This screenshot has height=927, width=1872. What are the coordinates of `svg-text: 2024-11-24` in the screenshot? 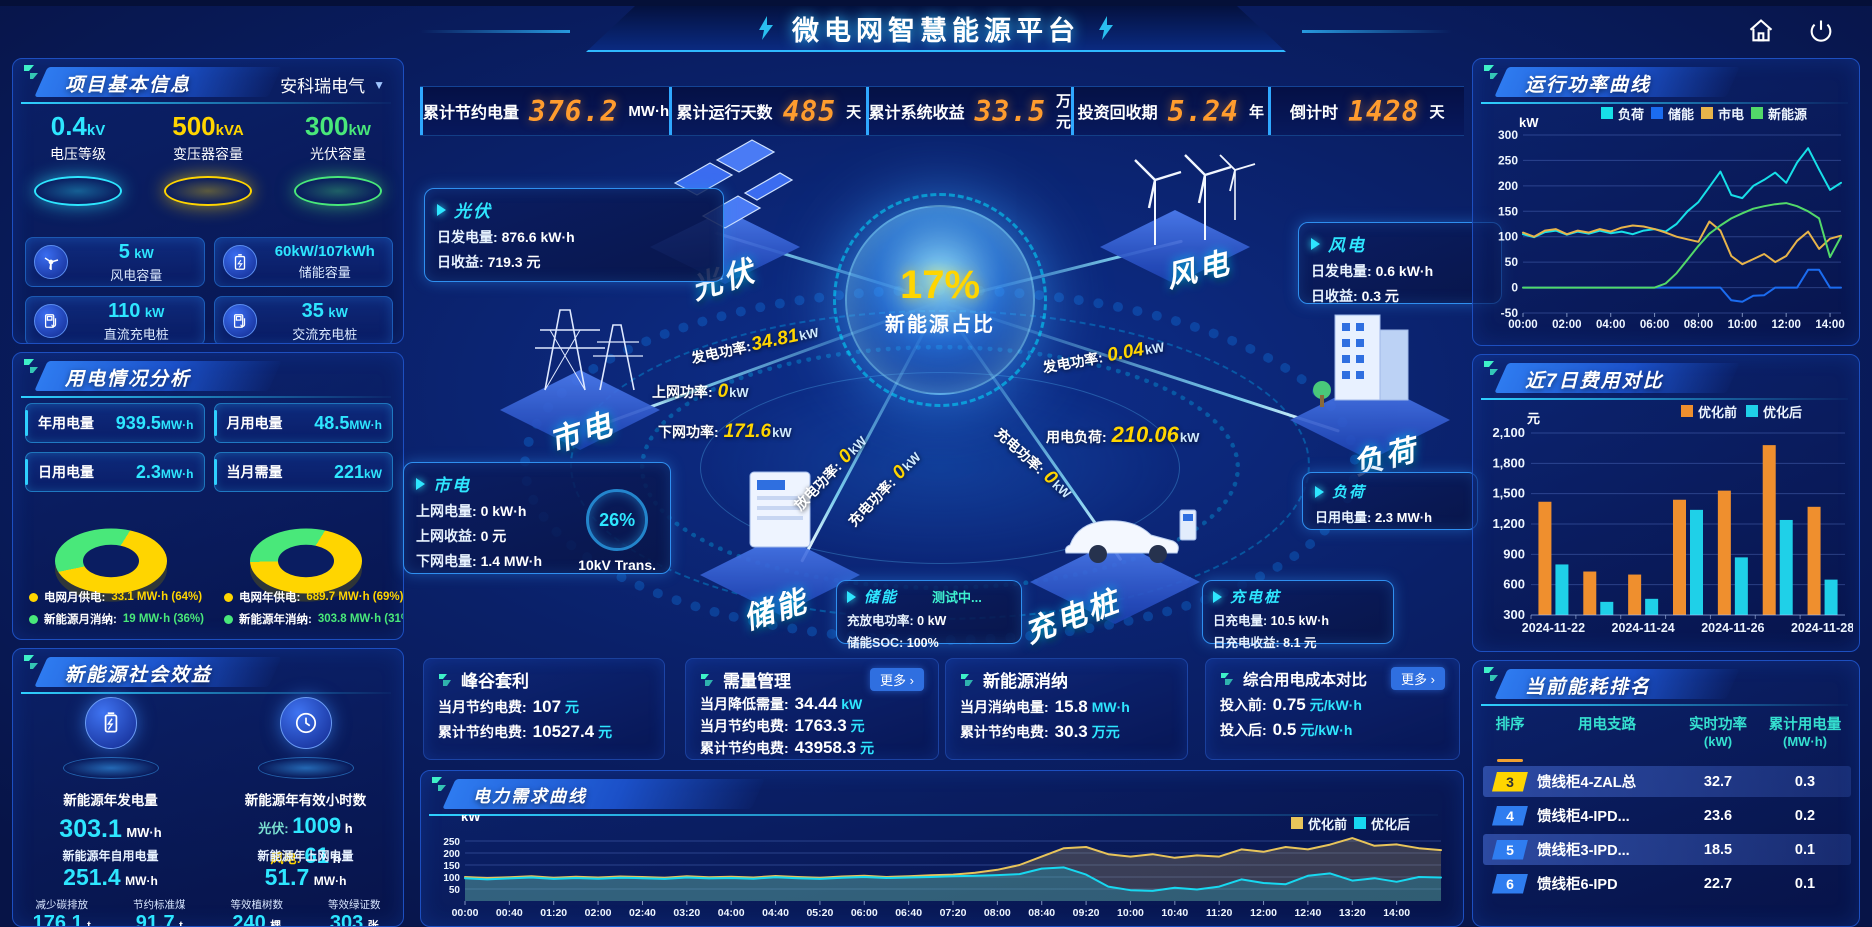 It's located at (1643, 628).